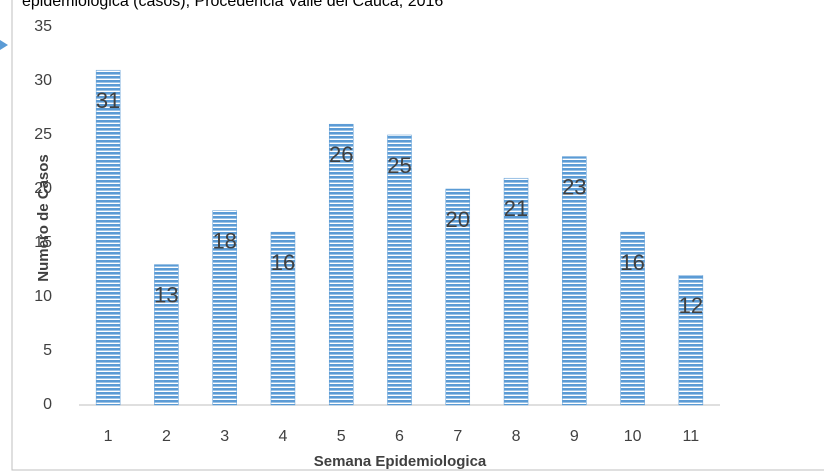  I want to click on x-tick-label: 2, so click(166, 436).